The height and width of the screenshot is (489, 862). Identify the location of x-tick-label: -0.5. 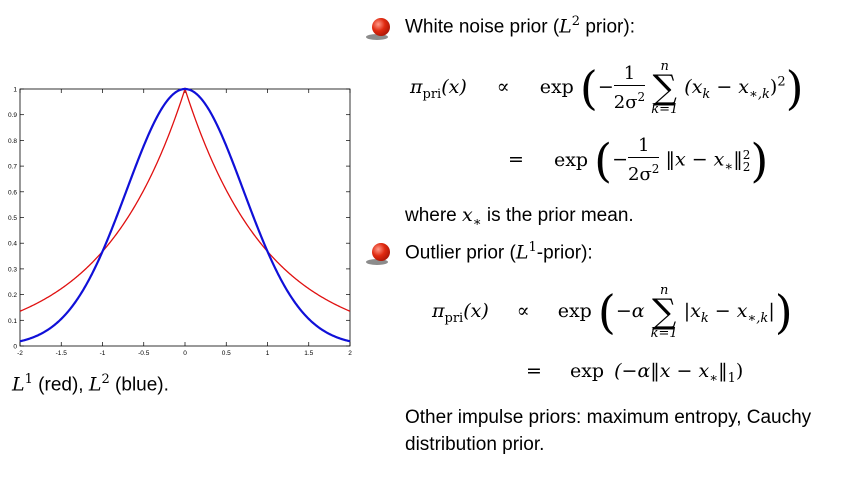
(144, 353).